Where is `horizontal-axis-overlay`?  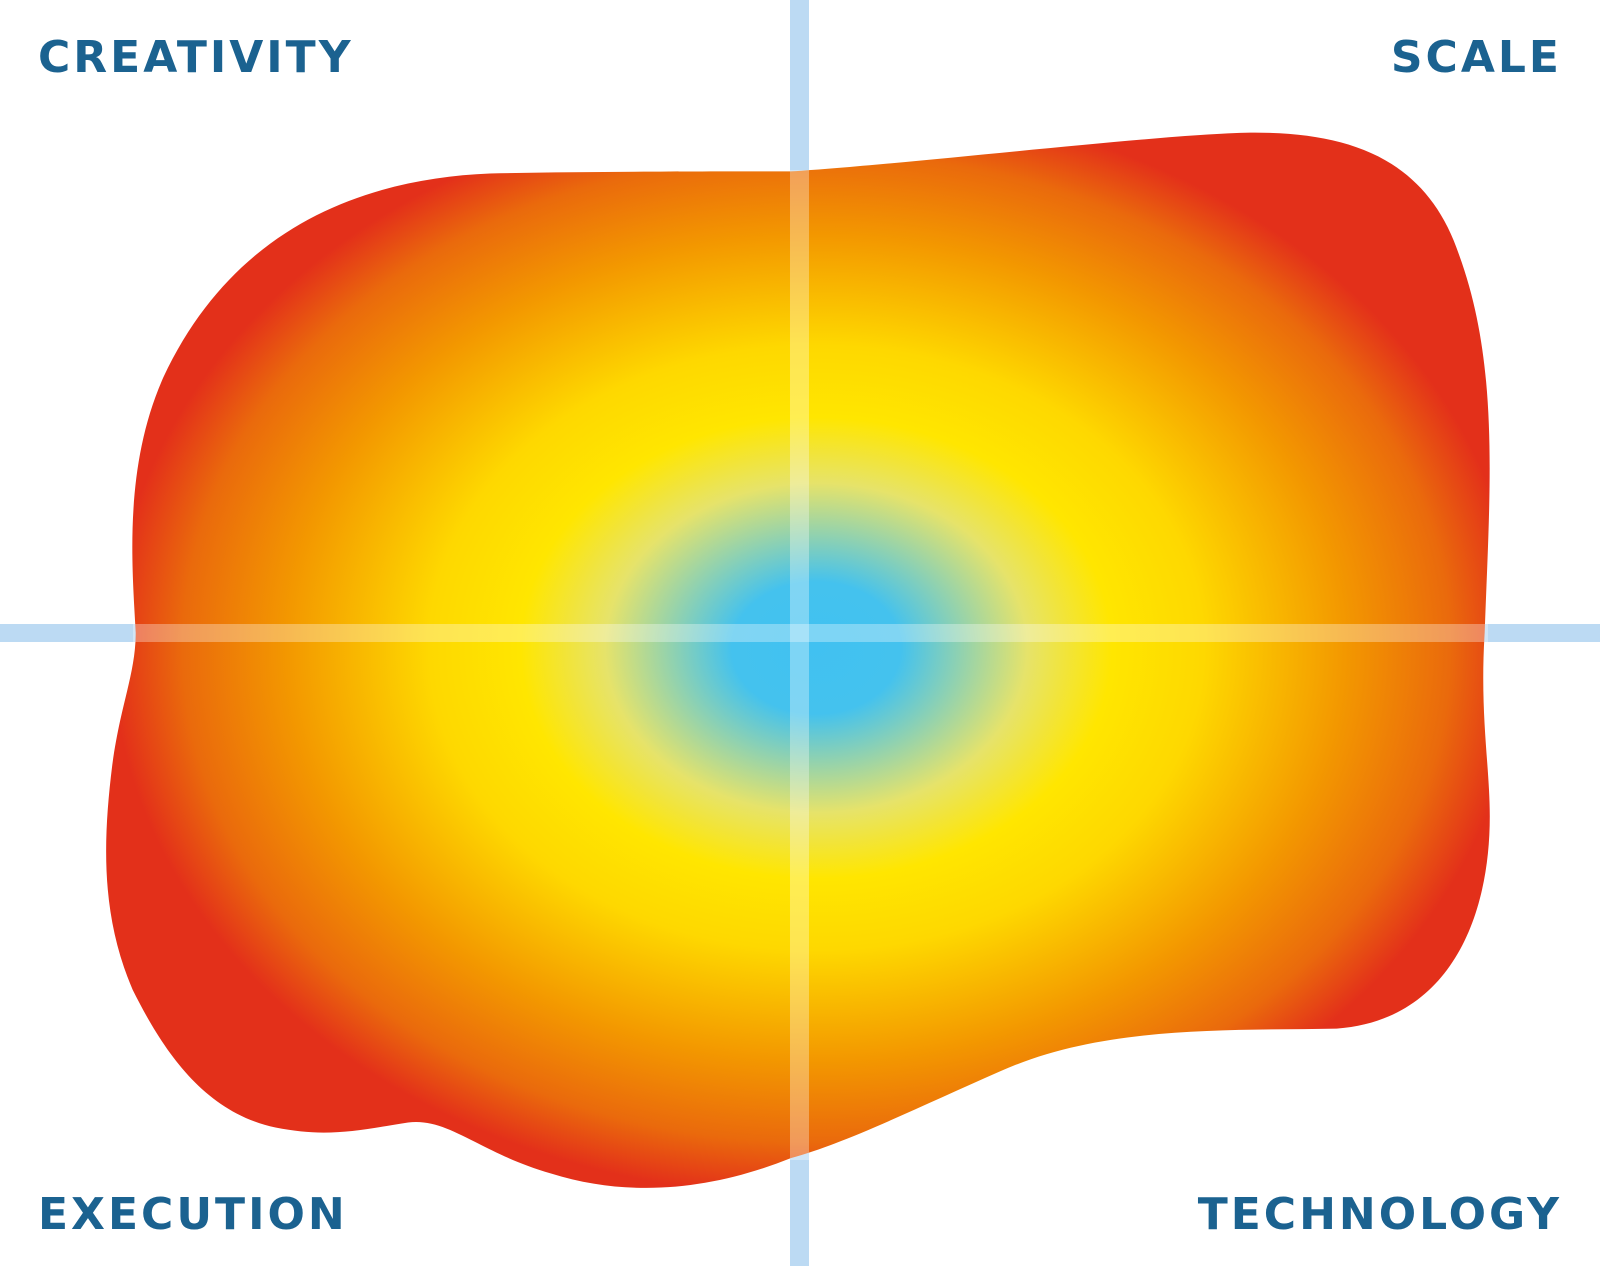 horizontal-axis-overlay is located at coordinates (810, 633).